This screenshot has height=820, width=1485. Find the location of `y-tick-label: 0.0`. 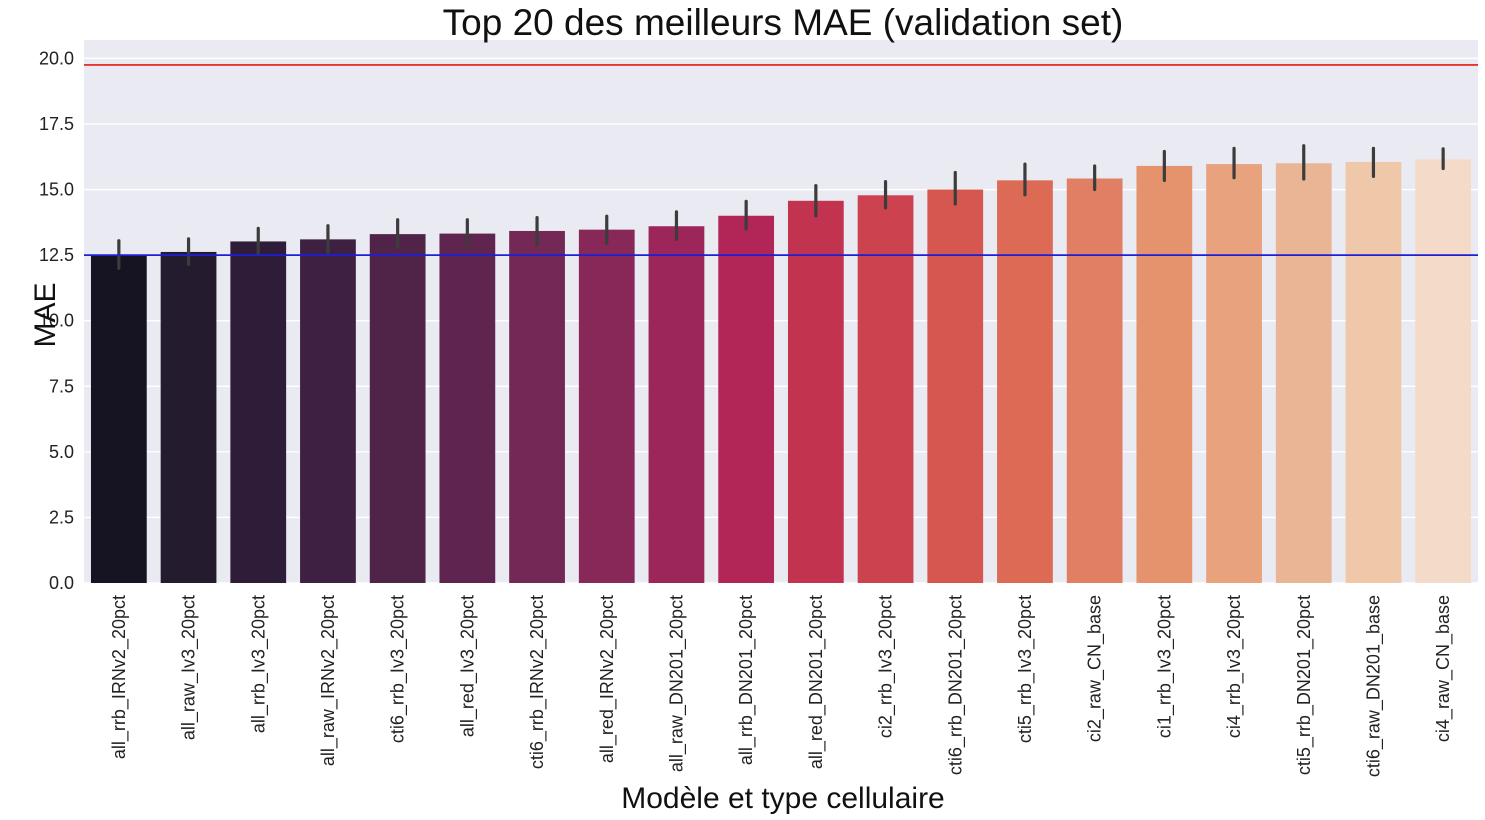

y-tick-label: 0.0 is located at coordinates (61, 583).